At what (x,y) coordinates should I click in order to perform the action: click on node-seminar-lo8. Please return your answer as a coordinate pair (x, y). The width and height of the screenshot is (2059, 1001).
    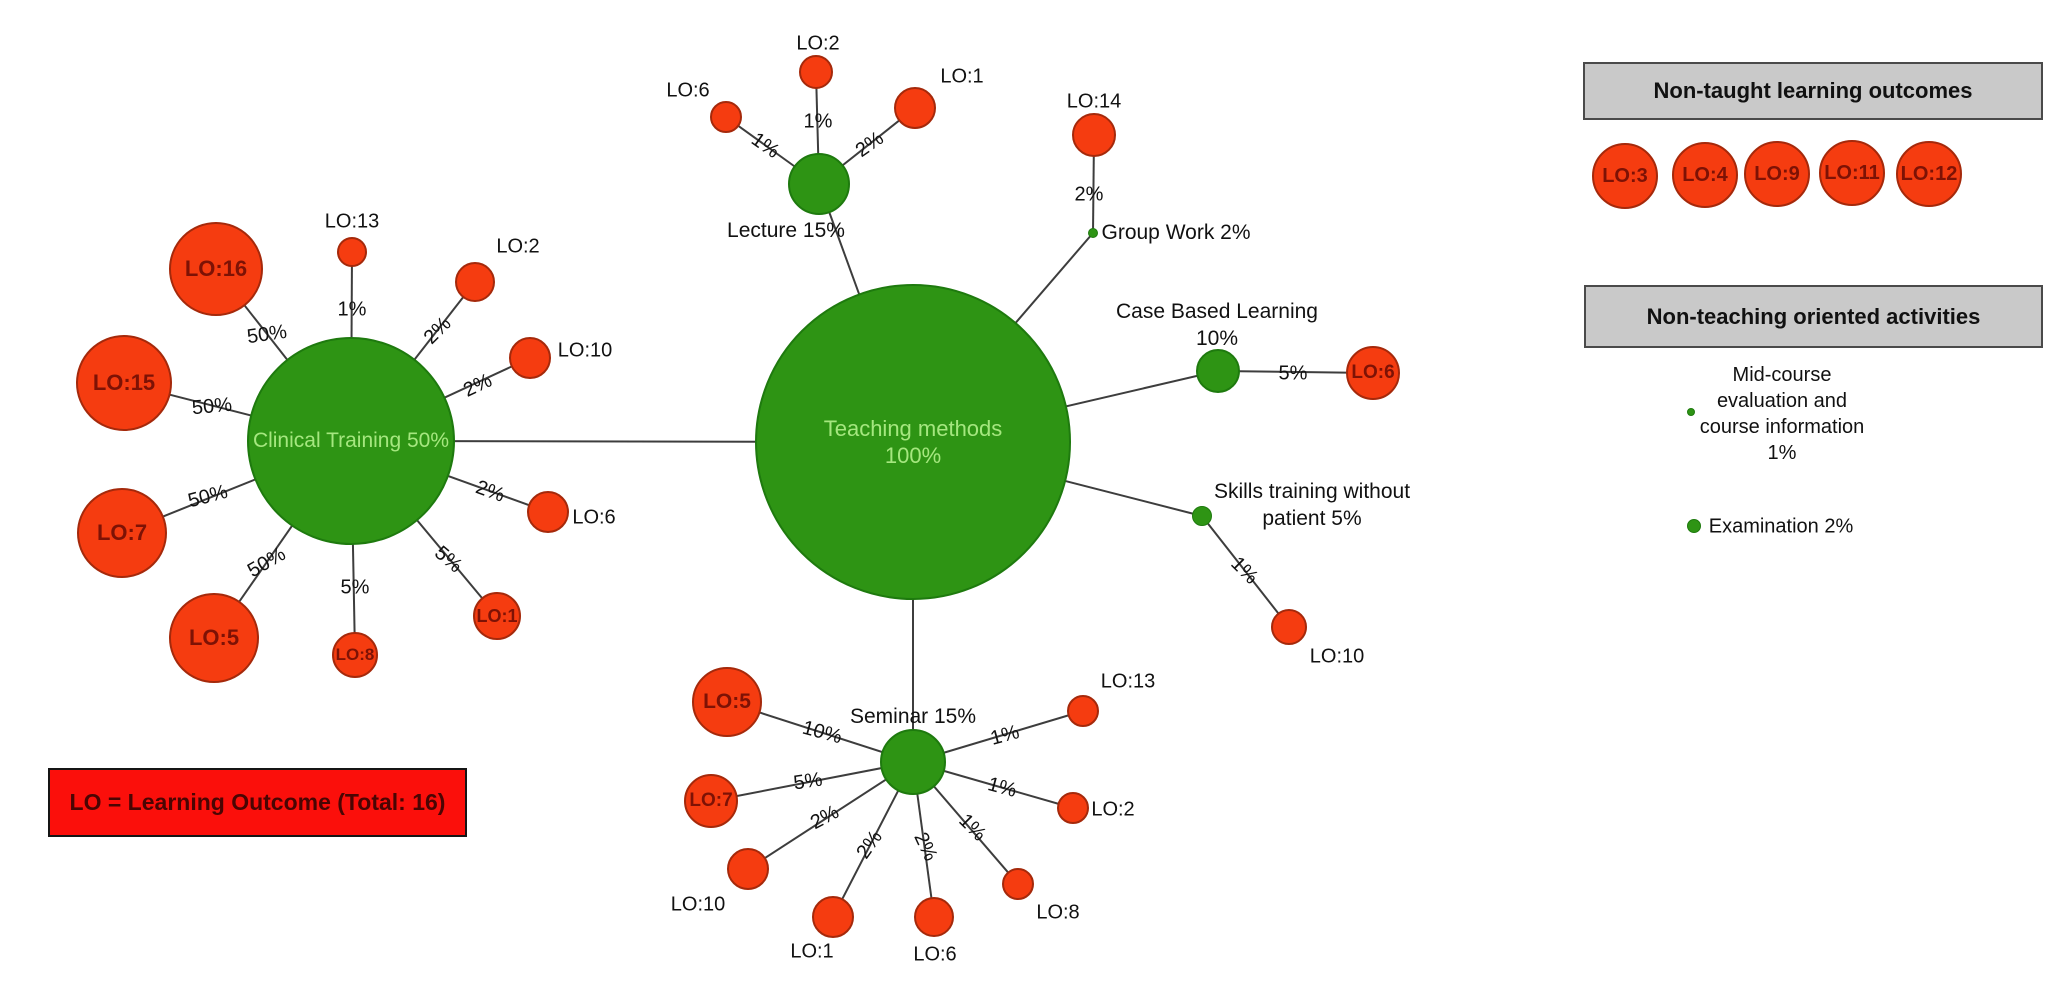
    Looking at the image, I should click on (1018, 884).